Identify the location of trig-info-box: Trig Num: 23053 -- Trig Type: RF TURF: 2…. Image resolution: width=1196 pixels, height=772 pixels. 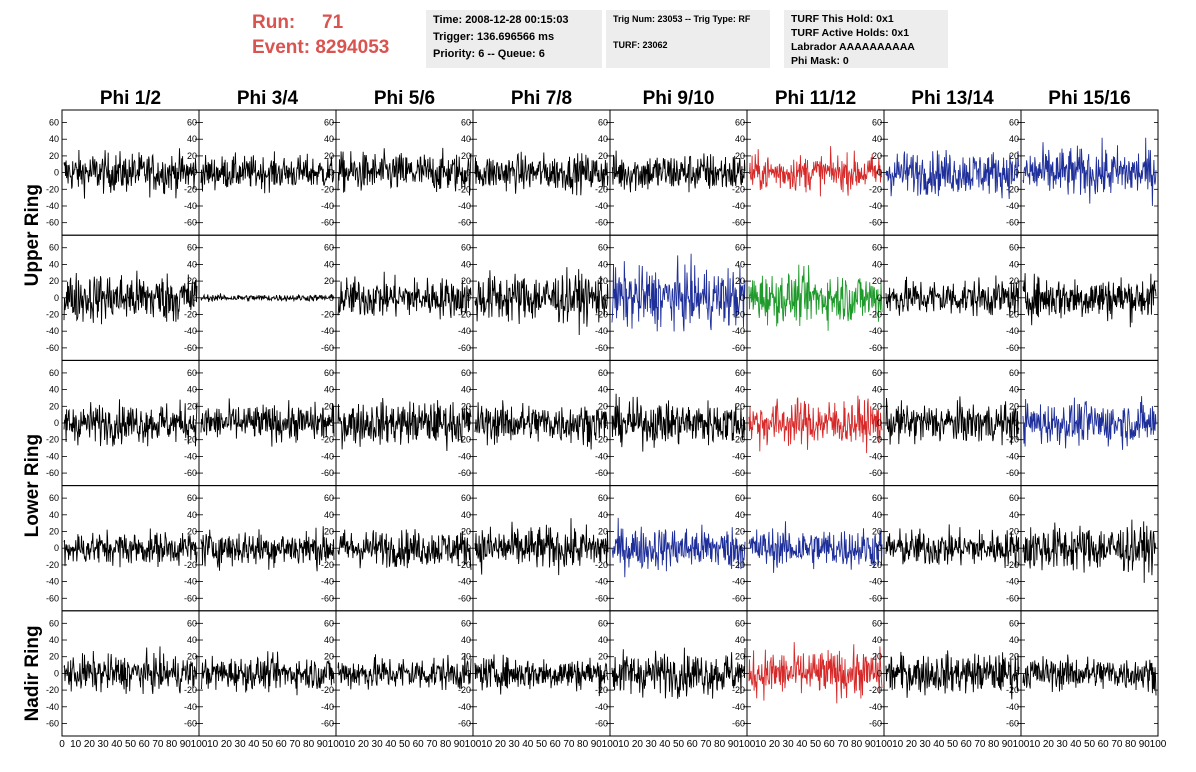
(688, 39).